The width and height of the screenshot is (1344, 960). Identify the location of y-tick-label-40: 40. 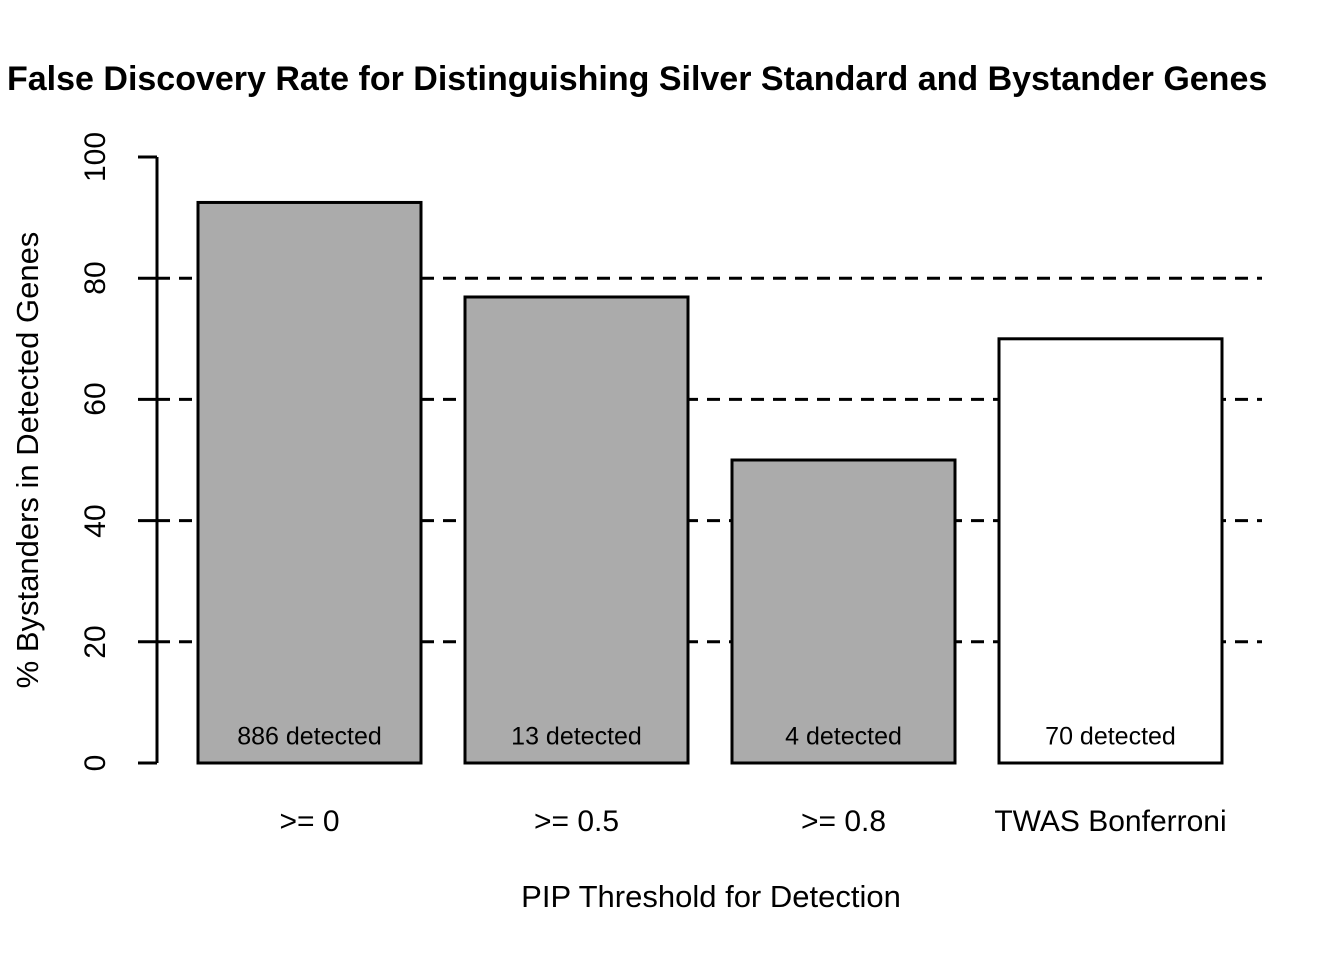
(95, 520).